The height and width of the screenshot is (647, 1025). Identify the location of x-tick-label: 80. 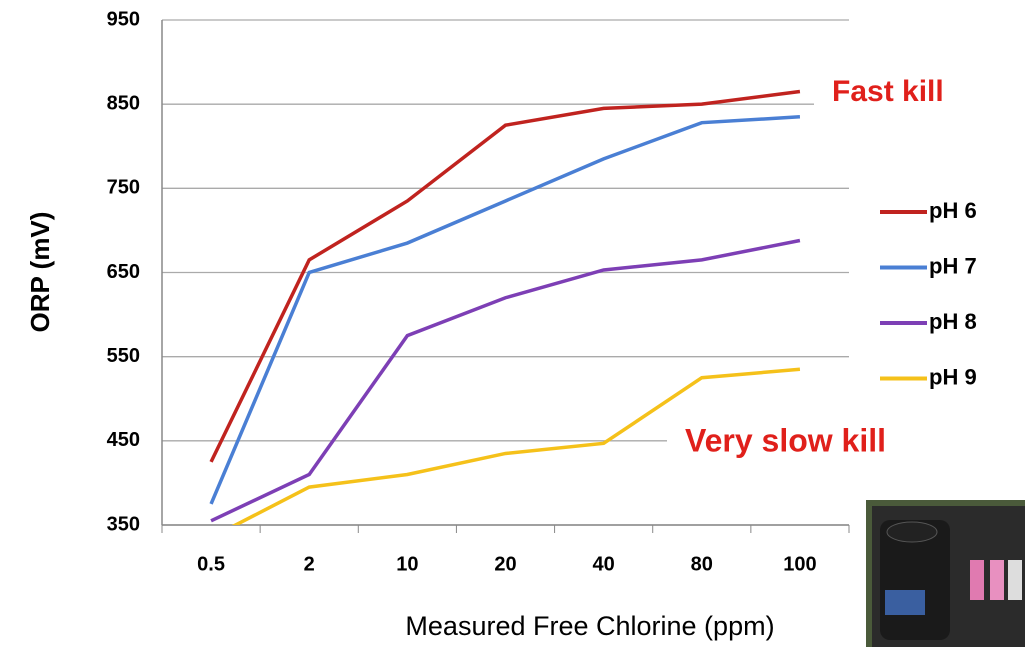
(702, 564).